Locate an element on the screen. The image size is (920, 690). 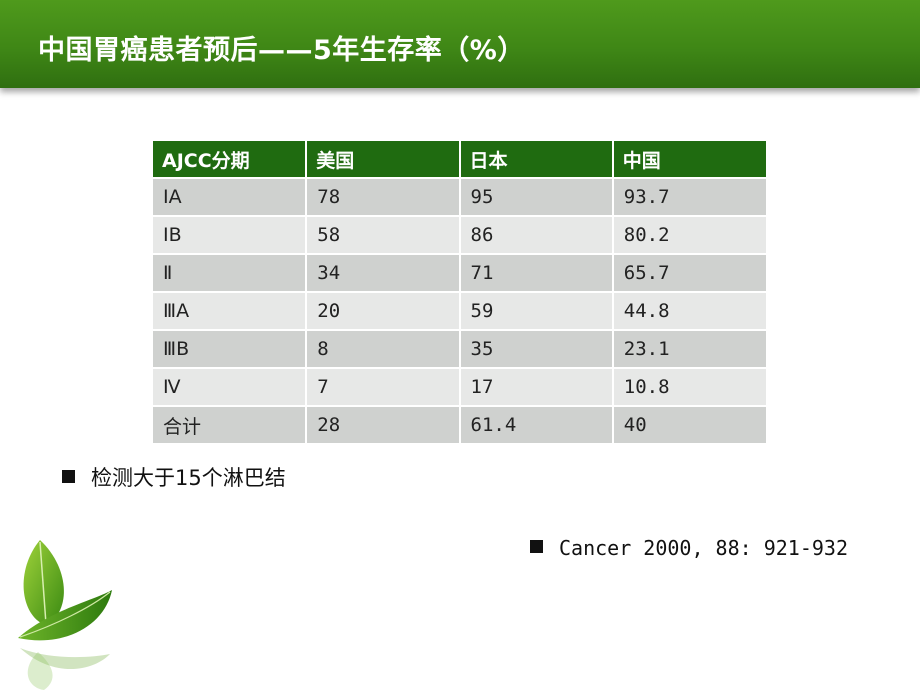
cell-japan: 59 is located at coordinates (536, 310).